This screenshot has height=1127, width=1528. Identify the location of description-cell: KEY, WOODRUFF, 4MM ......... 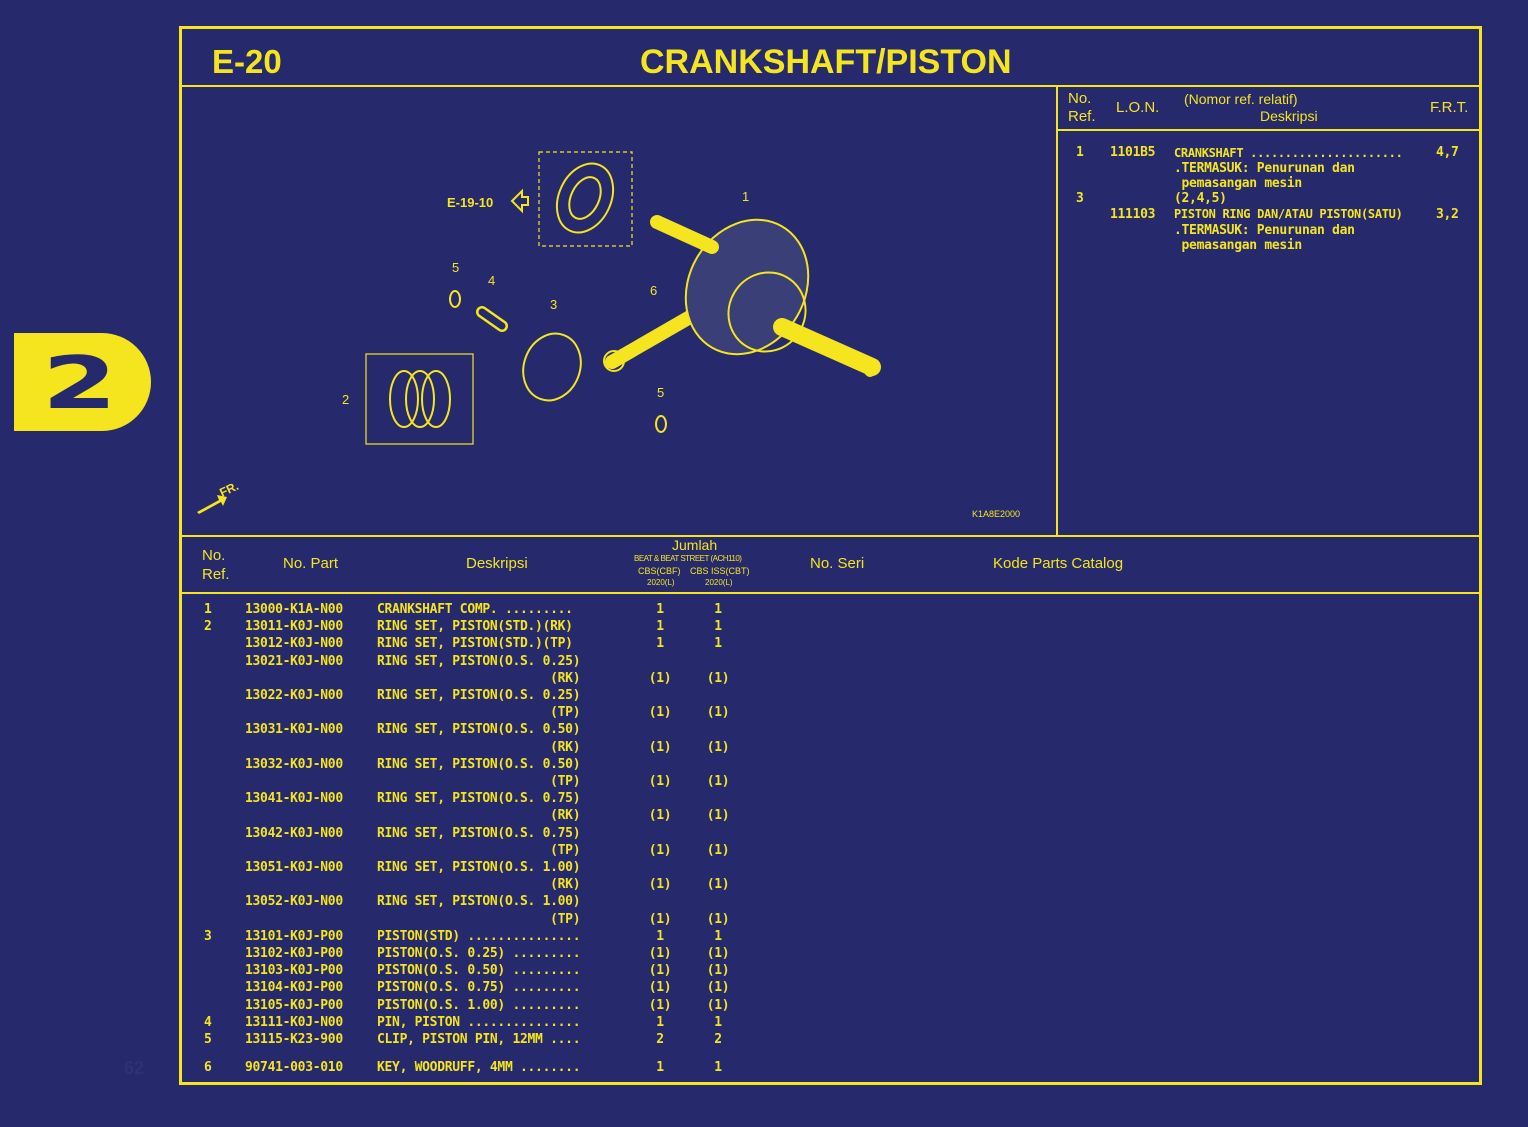
(479, 1068).